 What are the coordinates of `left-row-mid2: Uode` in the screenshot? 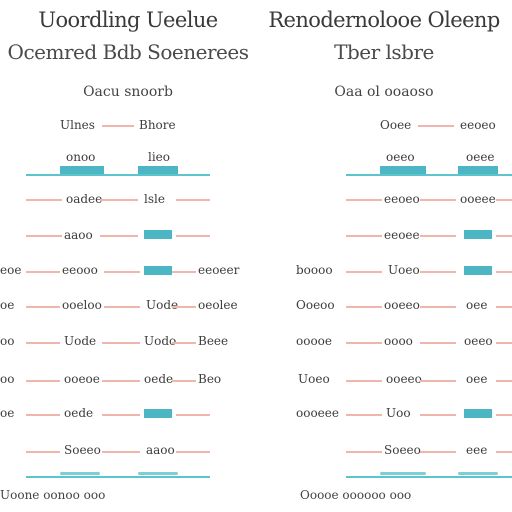 It's located at (162, 305).